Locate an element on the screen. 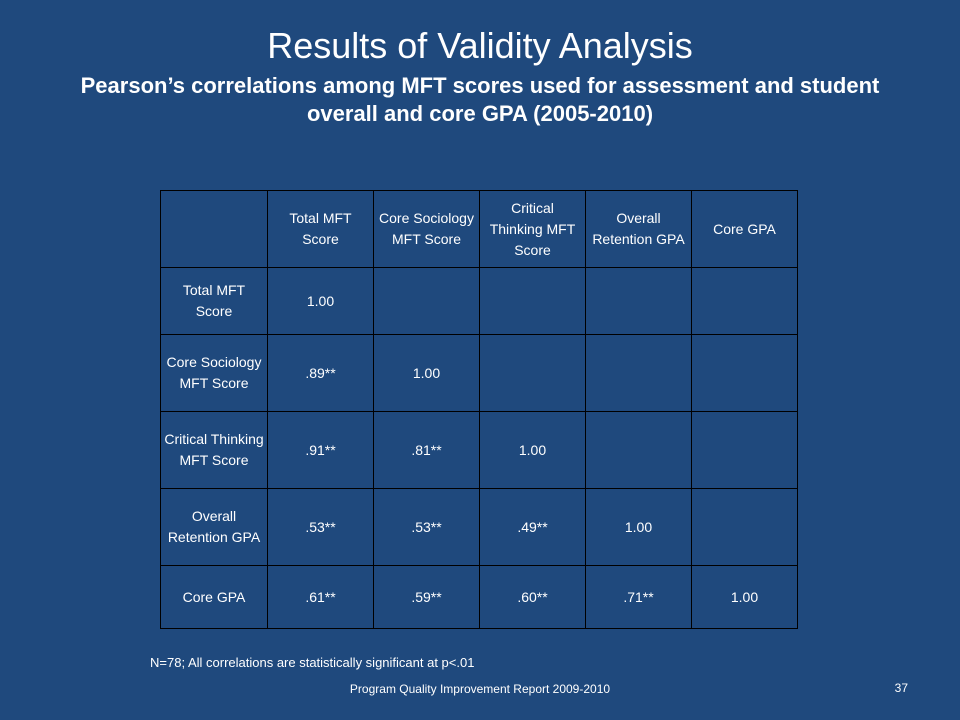  slide-title: Results of Validity Analysis is located at coordinates (480, 45).